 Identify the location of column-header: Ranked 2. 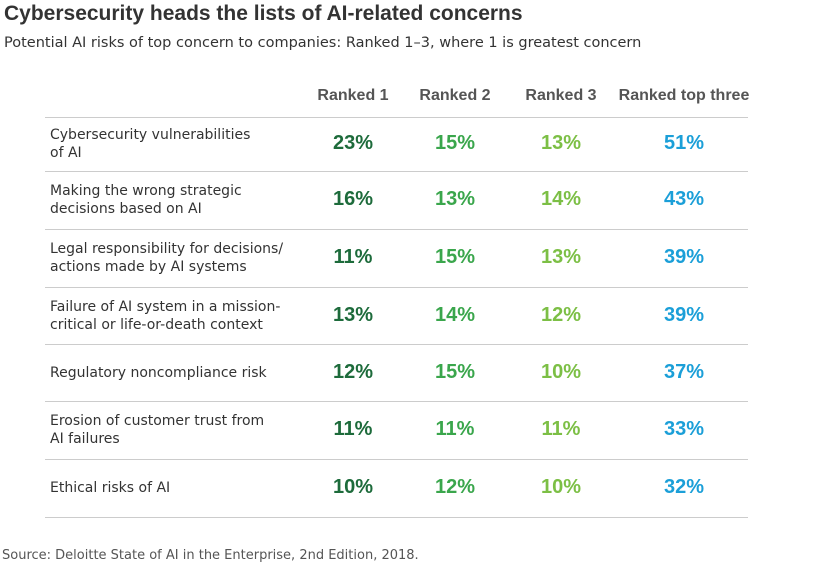
(455, 95).